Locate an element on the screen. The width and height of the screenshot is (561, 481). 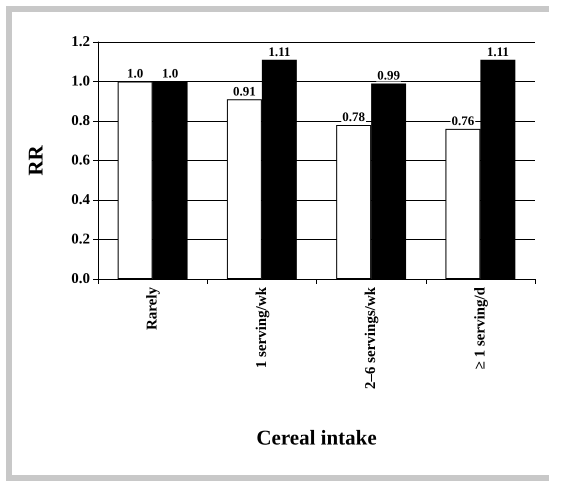
y-tick-label: 0.8 is located at coordinates (80, 121).